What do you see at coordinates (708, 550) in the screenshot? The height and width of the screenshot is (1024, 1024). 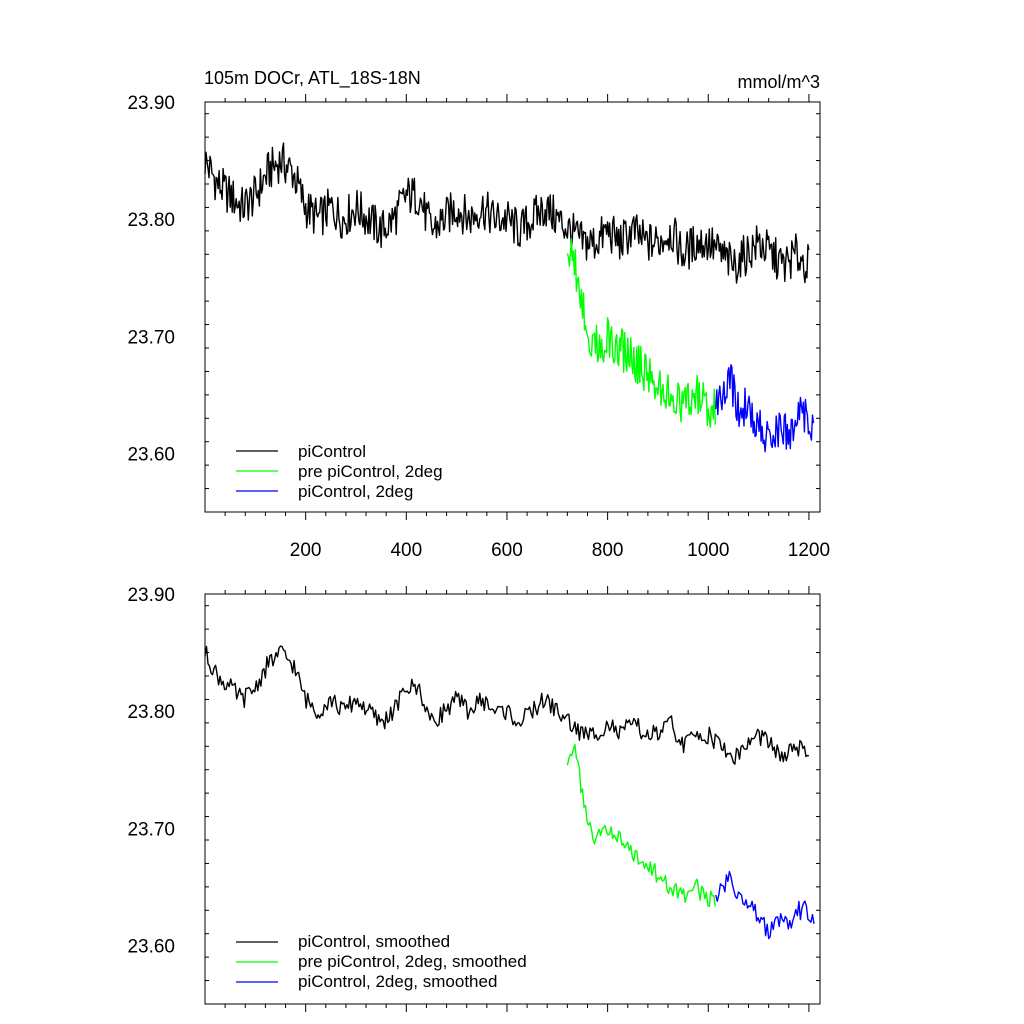 I see `x-tick-label: 1000` at bounding box center [708, 550].